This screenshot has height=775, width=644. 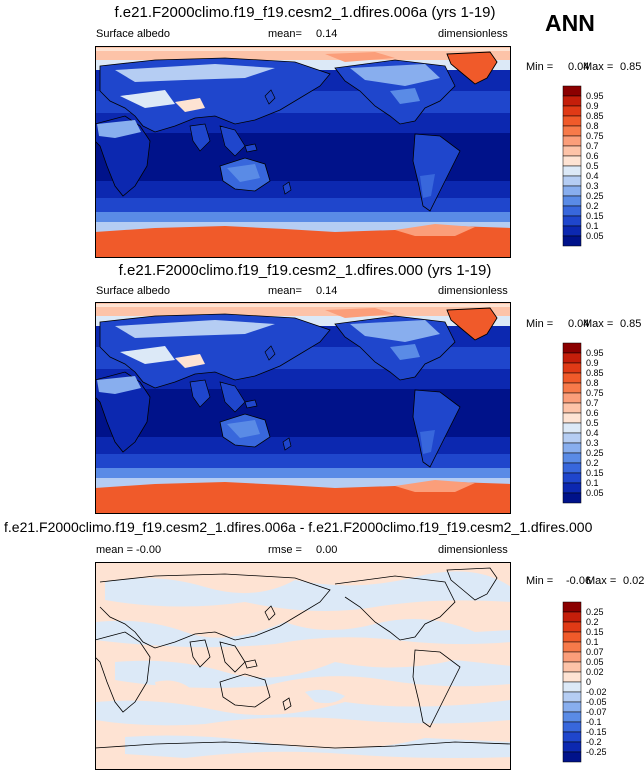 What do you see at coordinates (592, 156) in the screenshot?
I see `panel-1-colorbar-tick-label: 0.6` at bounding box center [592, 156].